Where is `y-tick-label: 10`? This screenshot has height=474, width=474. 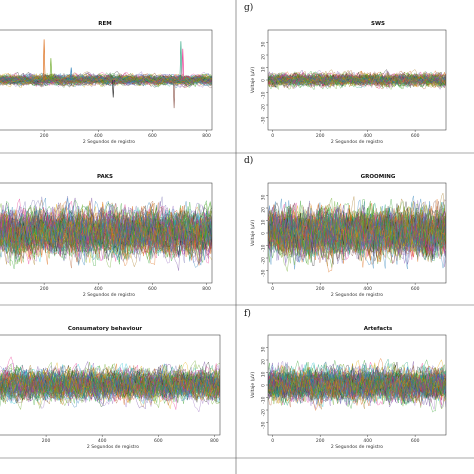 y-tick-label: 10 is located at coordinates (264, 222).